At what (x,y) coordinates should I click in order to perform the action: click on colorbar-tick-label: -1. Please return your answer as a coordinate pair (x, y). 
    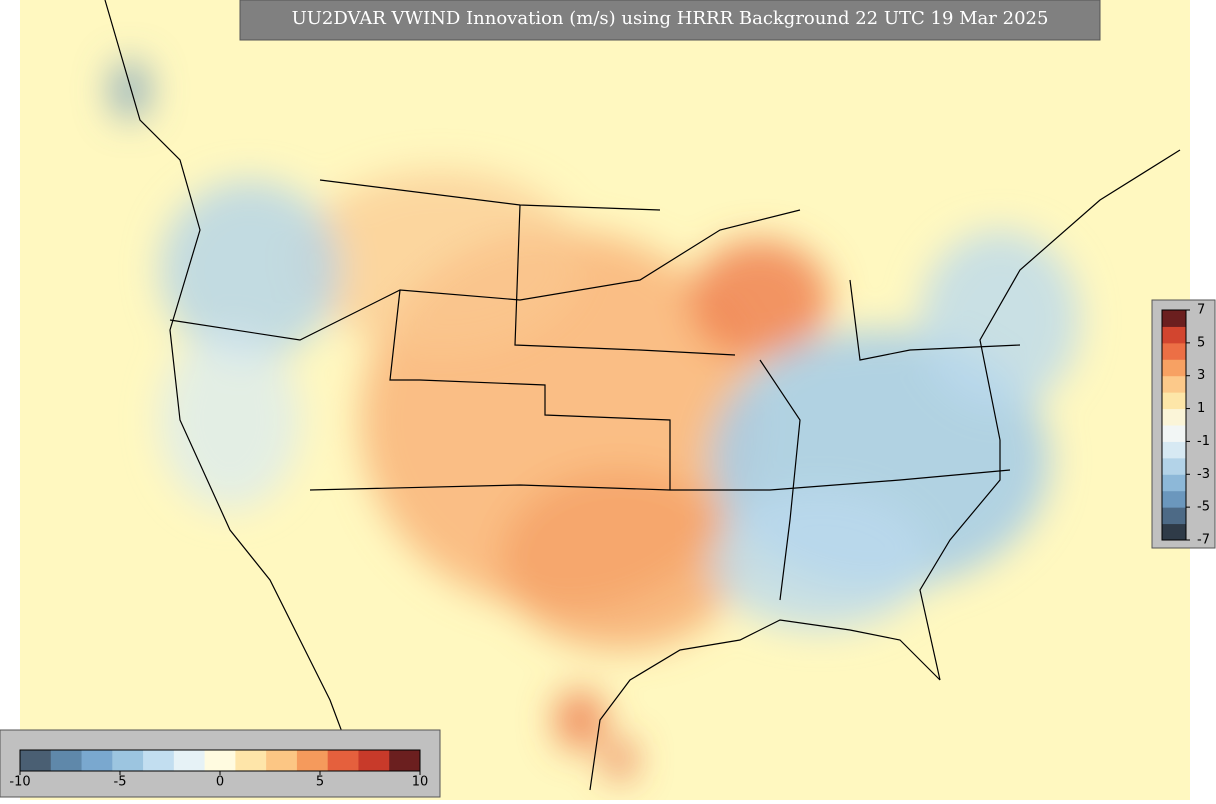
    Looking at the image, I should click on (1203, 441).